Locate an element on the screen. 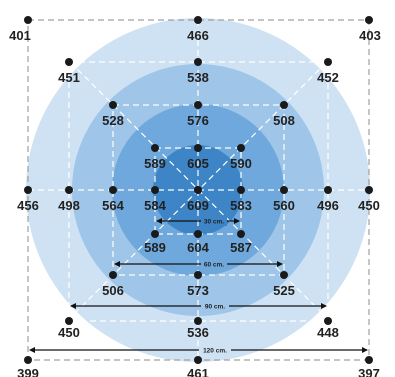 The width and height of the screenshot is (395, 377). measurement-value-538: 538 is located at coordinates (198, 77).